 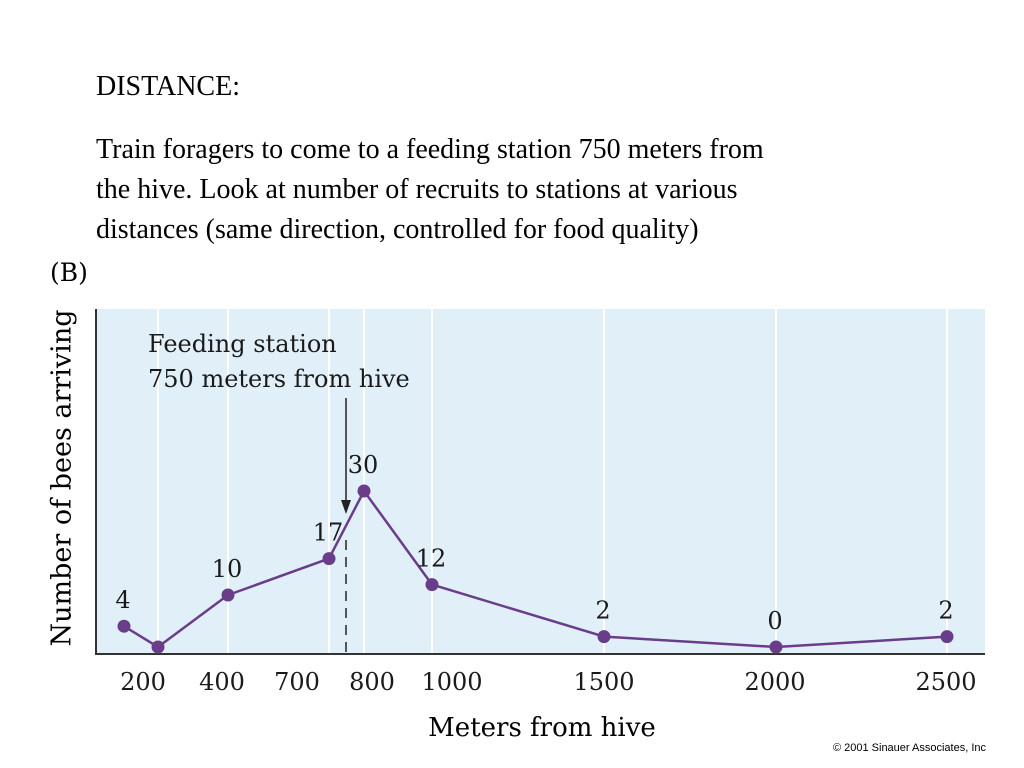 What do you see at coordinates (603, 682) in the screenshot?
I see `x-tick-label: 1500` at bounding box center [603, 682].